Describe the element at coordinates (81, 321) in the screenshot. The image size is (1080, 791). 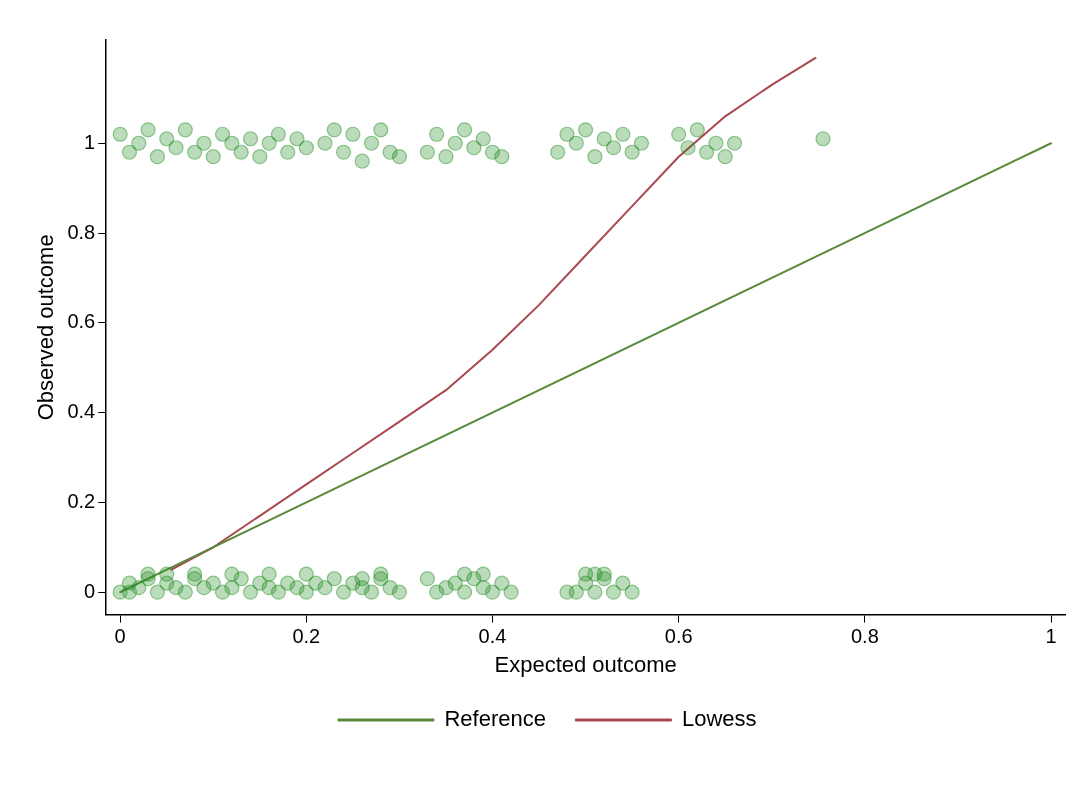
I see `y-tick-label: 0.6` at that location.